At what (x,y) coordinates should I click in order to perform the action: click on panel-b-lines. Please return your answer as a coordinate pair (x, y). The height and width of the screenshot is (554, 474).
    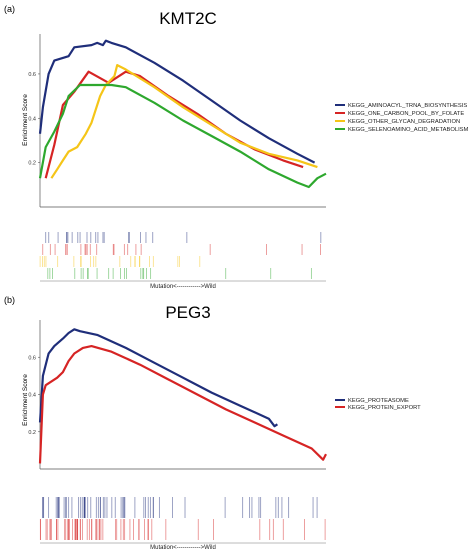
    Looking at the image, I should click on (182, 396).